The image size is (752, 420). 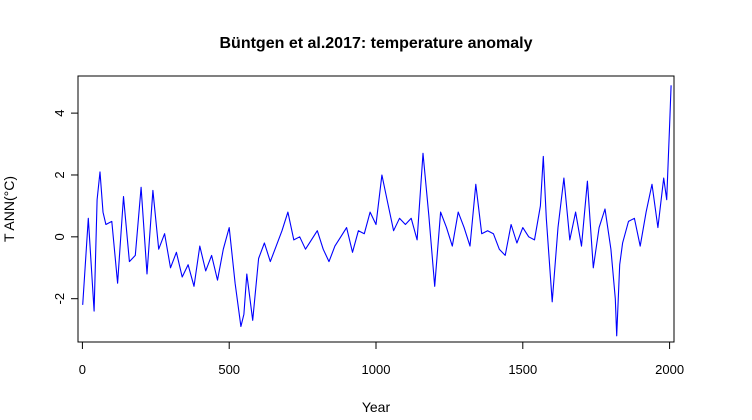 What do you see at coordinates (376, 43) in the screenshot?
I see `chart-title: Büntgen et al.2017: temperature anomaly` at bounding box center [376, 43].